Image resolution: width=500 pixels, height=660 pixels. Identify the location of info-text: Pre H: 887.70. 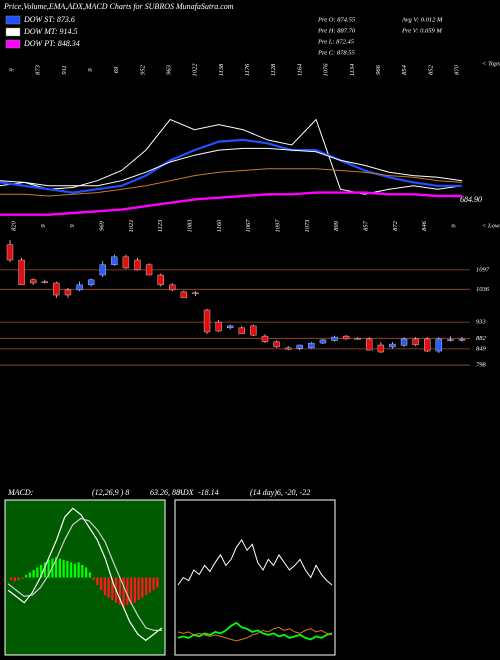
(336, 30).